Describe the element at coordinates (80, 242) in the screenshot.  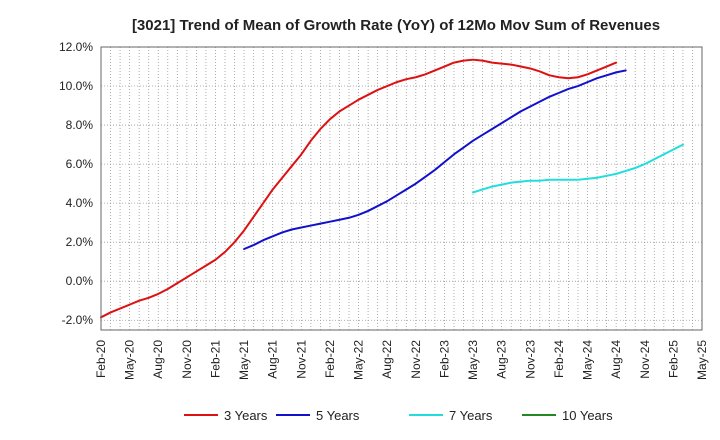
I see `y-tick-label: 2.0%` at that location.